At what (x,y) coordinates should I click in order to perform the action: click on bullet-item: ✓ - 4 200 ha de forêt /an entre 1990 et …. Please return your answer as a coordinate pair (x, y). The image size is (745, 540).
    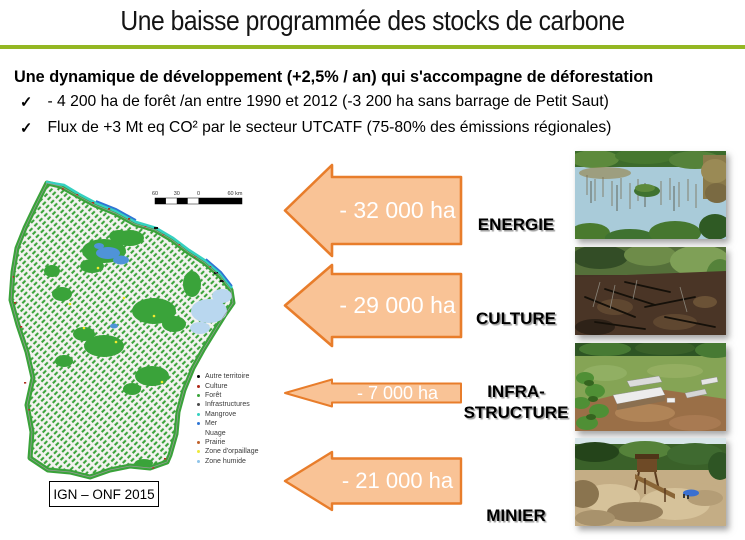
    Looking at the image, I should click on (371, 102).